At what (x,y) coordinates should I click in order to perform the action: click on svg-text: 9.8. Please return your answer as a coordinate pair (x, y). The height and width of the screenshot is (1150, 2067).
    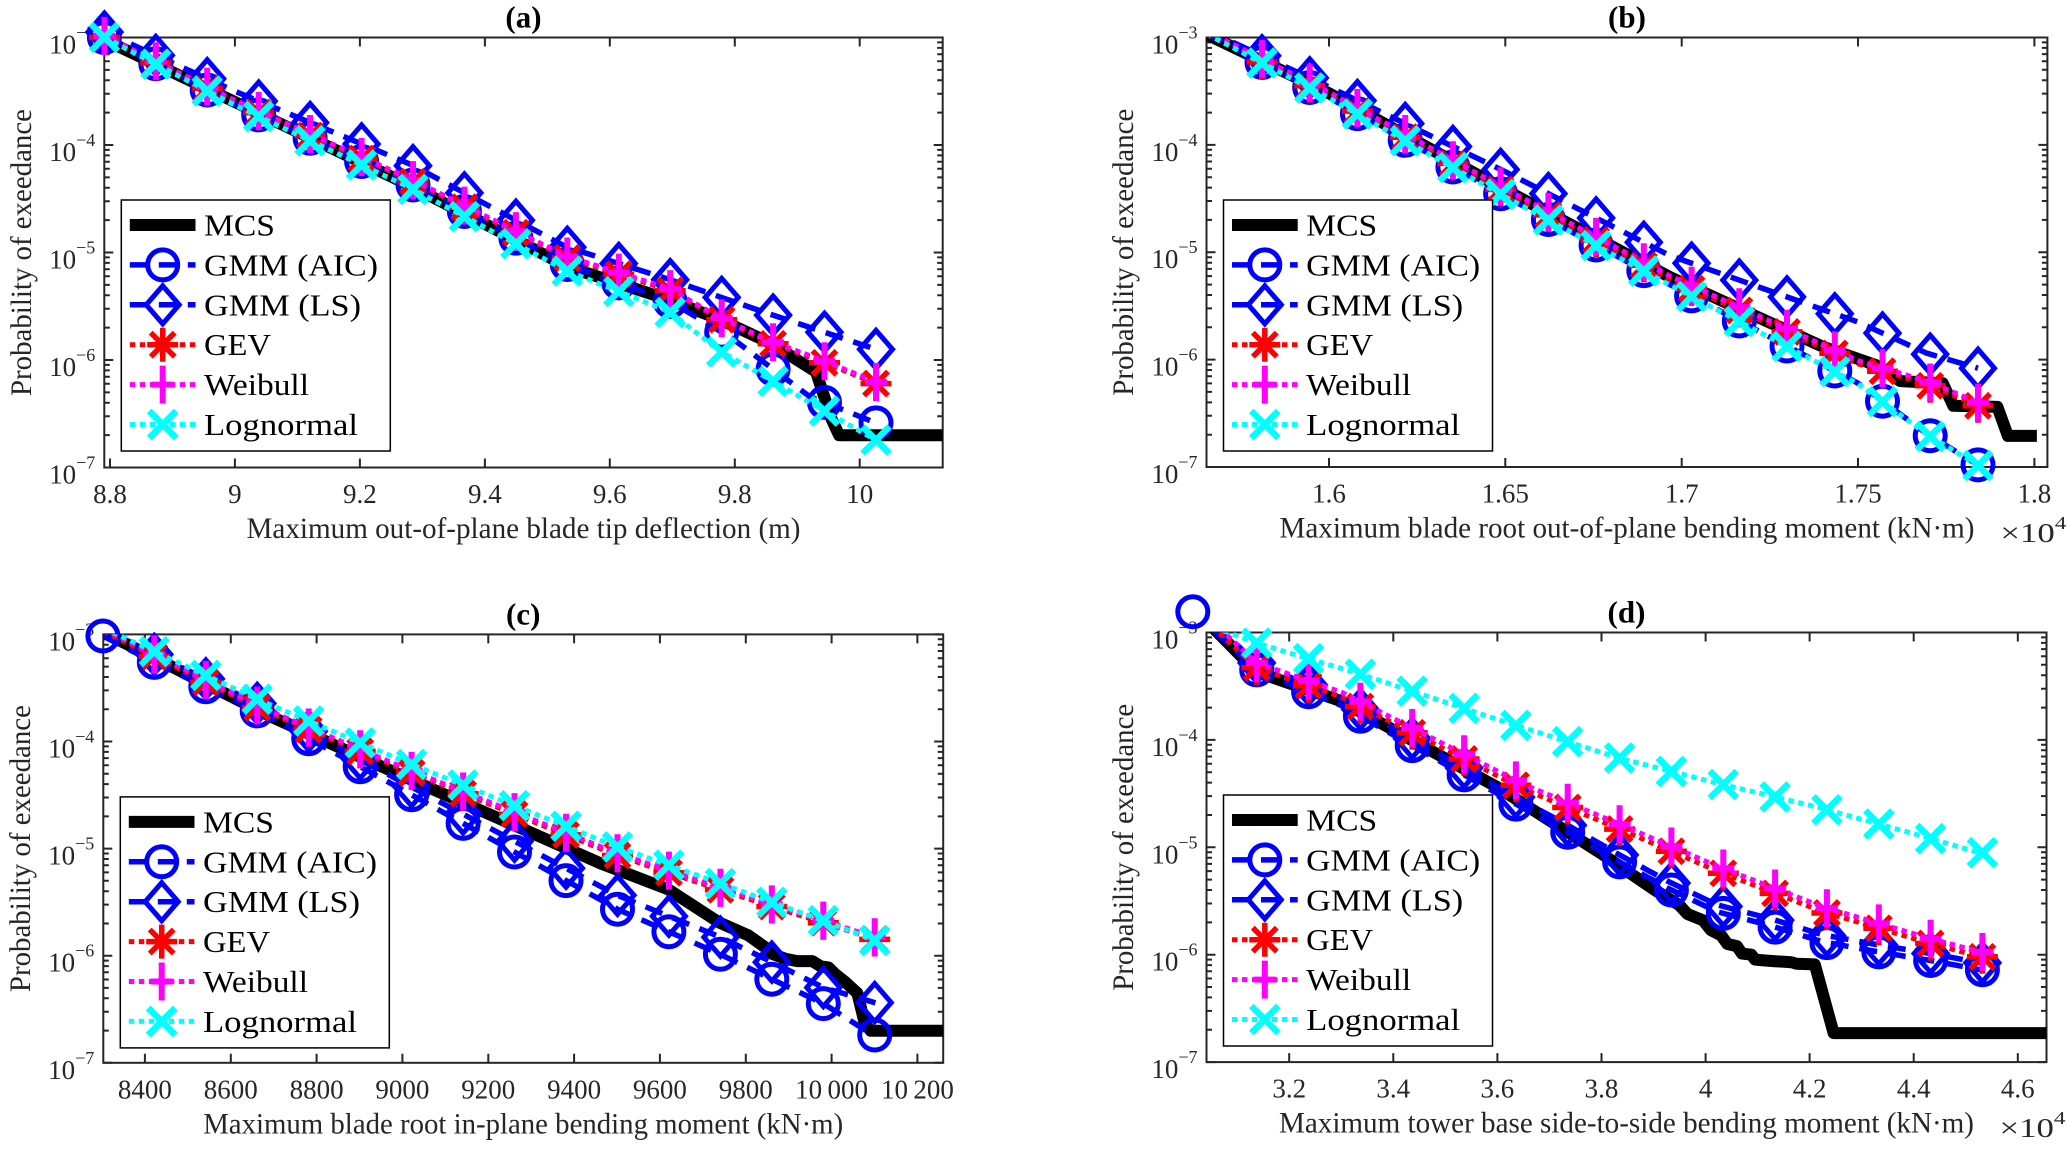
    Looking at the image, I should click on (735, 494).